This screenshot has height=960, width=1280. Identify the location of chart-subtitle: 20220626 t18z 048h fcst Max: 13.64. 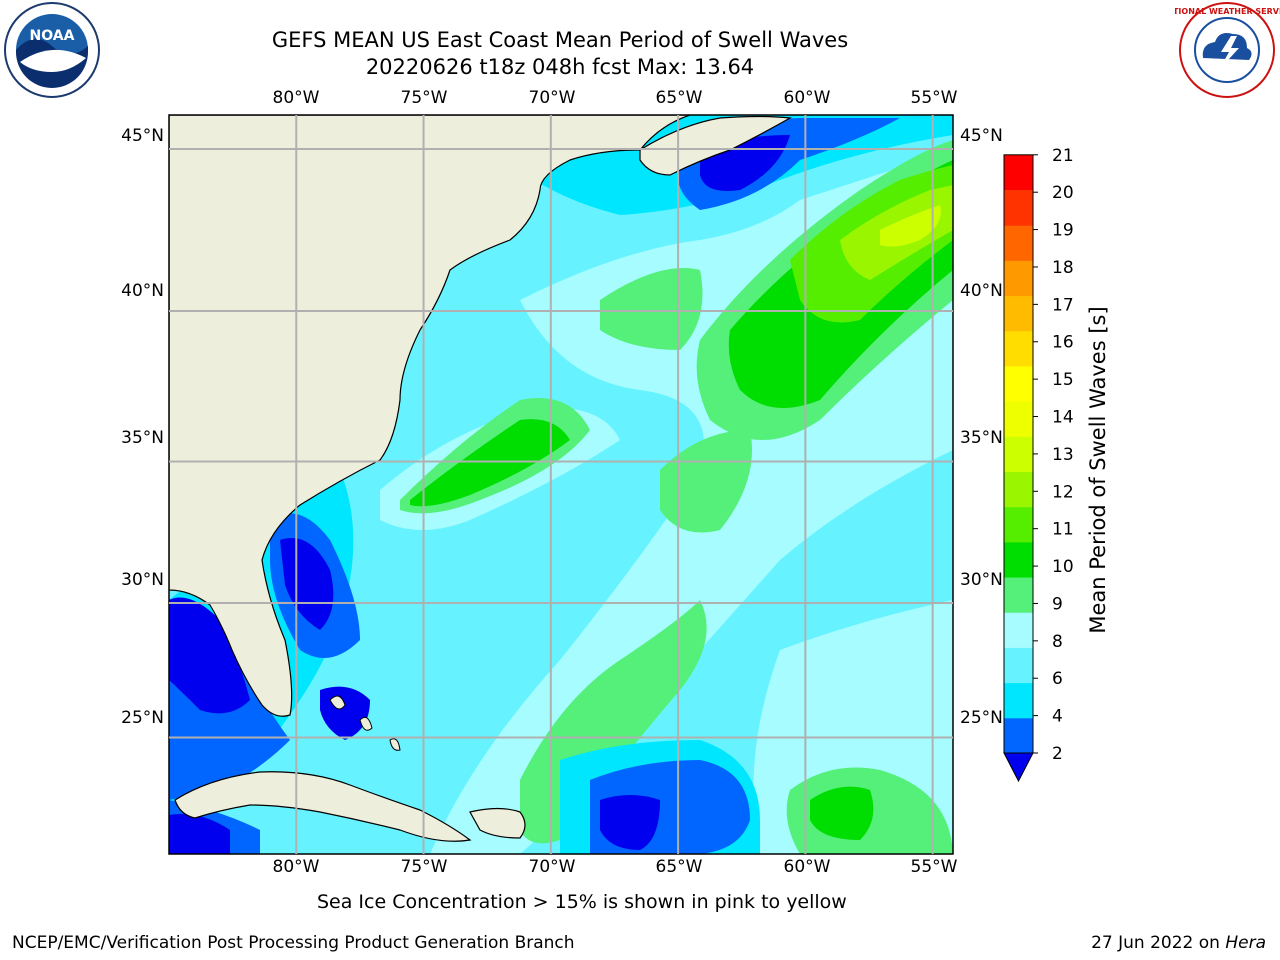
(560, 67).